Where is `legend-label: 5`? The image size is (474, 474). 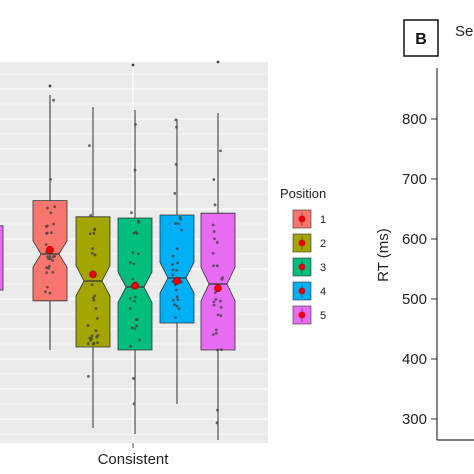
legend-label: 5 is located at coordinates (323, 316).